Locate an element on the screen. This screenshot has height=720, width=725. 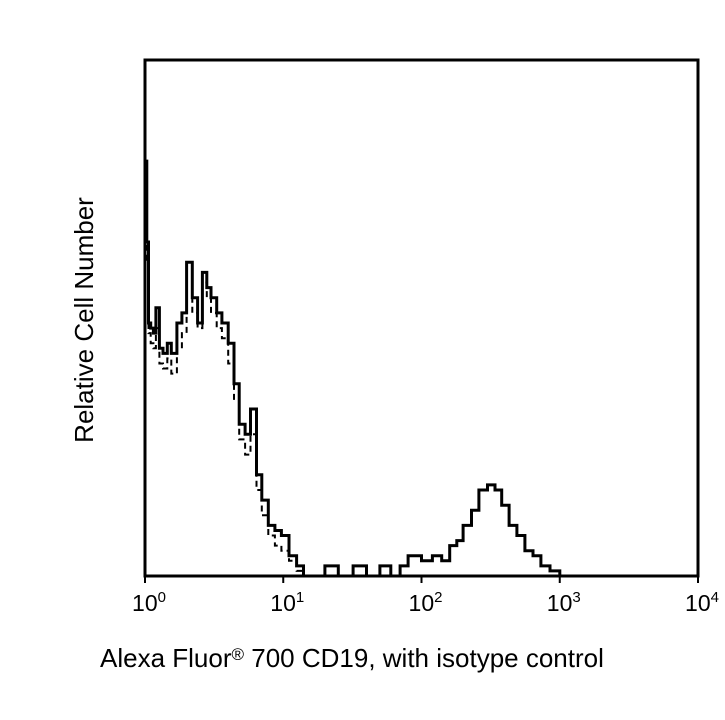
x-tick-exponent: 4 is located at coordinates (714, 597).